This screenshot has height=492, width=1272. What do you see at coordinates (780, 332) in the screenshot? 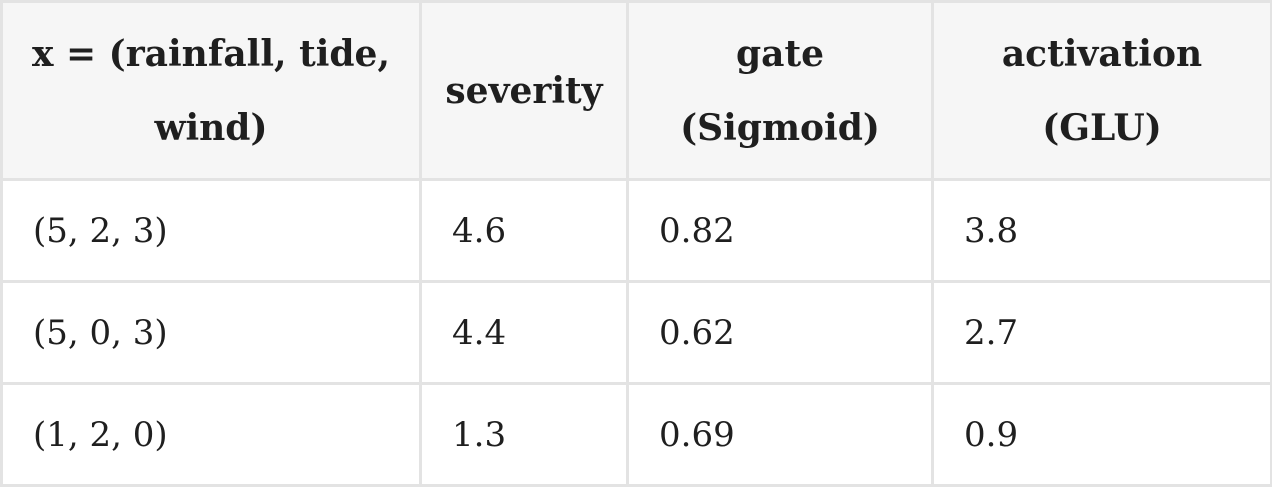
I see `cell-gate: 0.62` at bounding box center [780, 332].